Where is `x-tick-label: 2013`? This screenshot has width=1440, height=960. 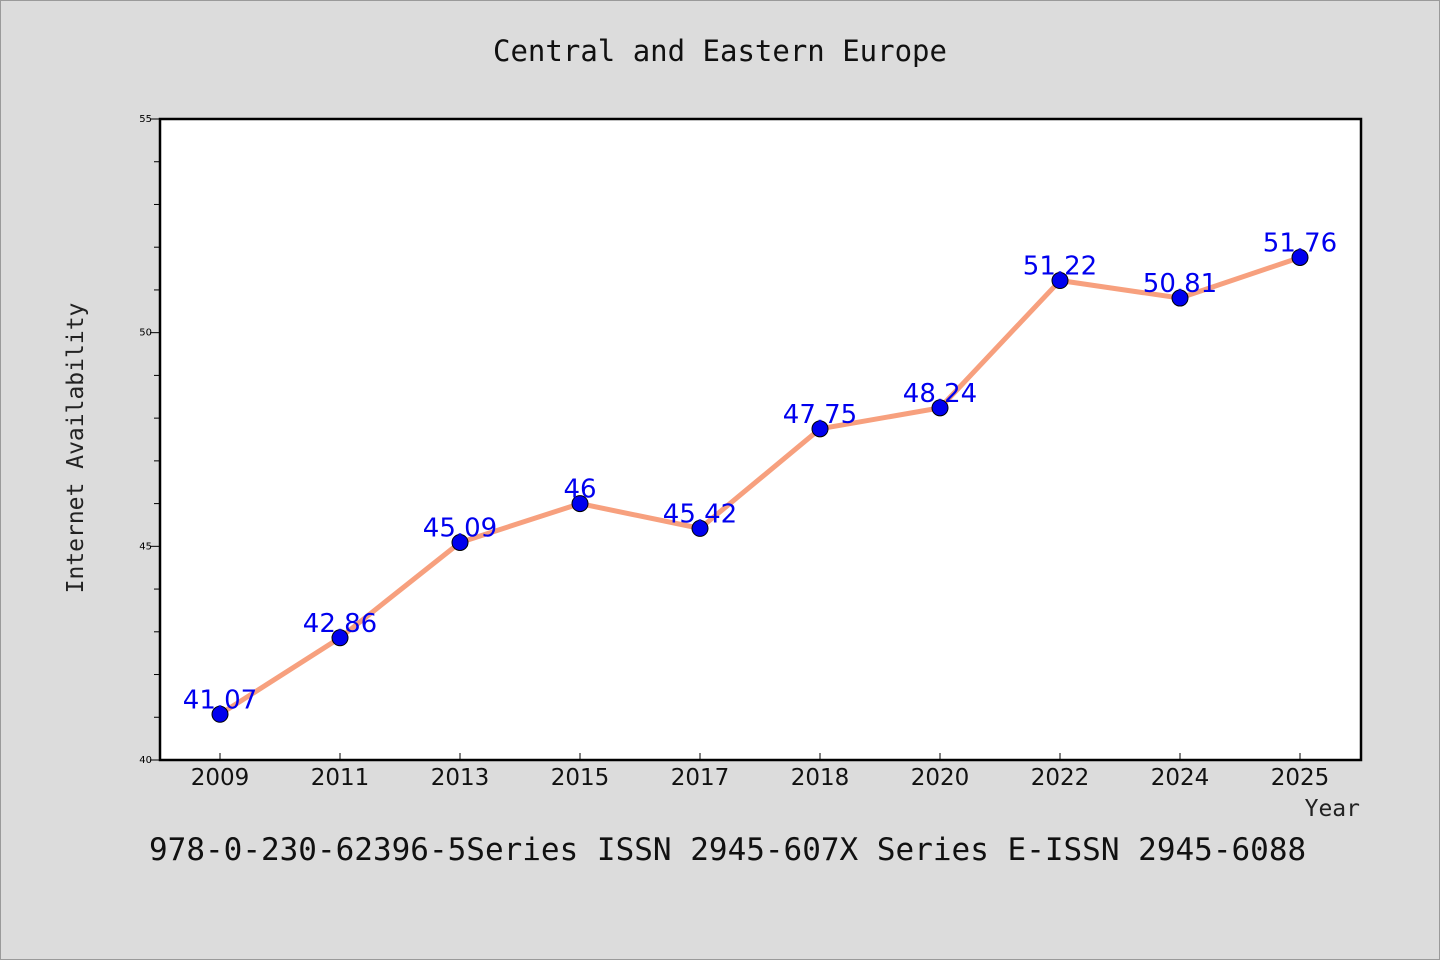
x-tick-label: 2013 is located at coordinates (460, 778).